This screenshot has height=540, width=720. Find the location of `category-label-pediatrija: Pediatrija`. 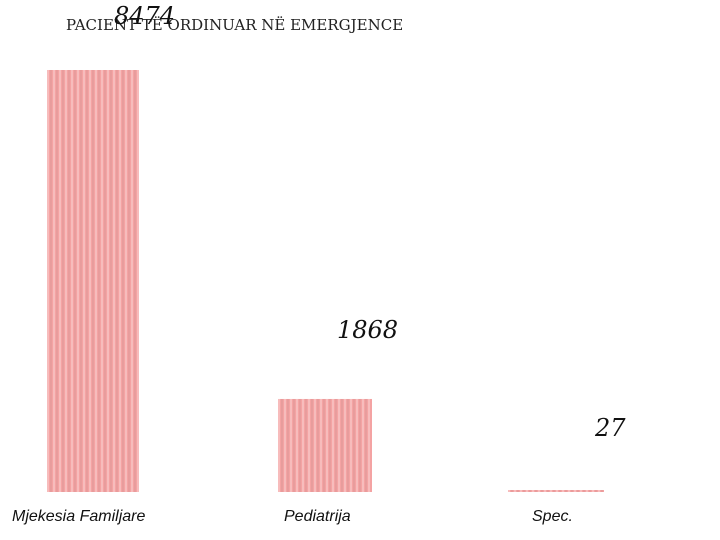

category-label-pediatrija: Pediatrija is located at coordinates (317, 516).